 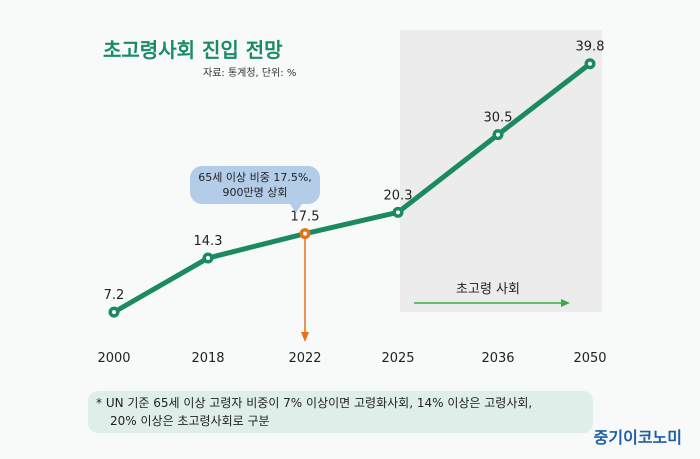 What do you see at coordinates (565, 303) in the screenshot?
I see `super-aged-arrowhead` at bounding box center [565, 303].